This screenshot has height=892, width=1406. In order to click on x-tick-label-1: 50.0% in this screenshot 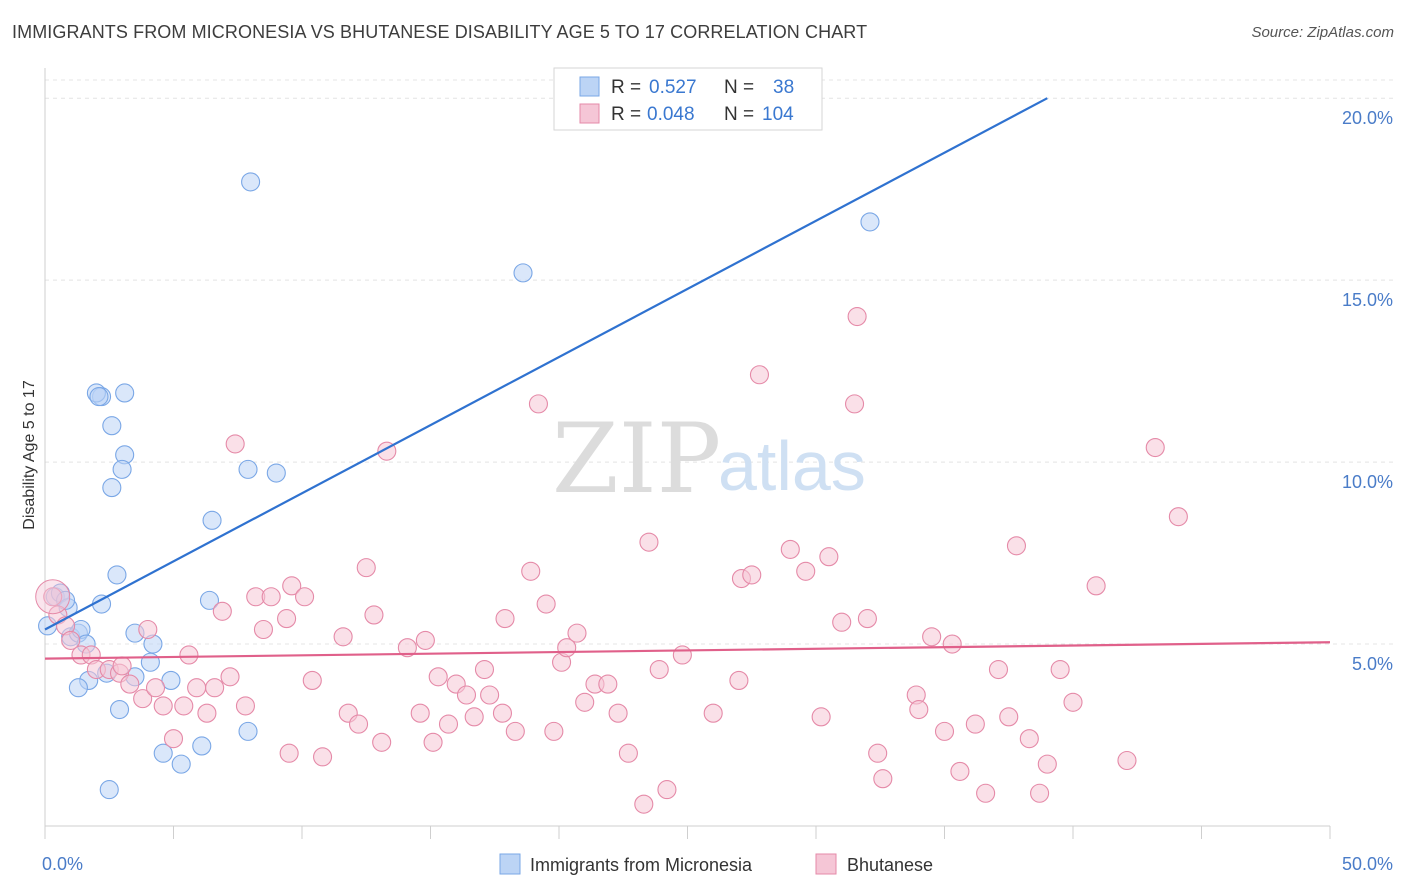, I will do `click(1367, 864)`.